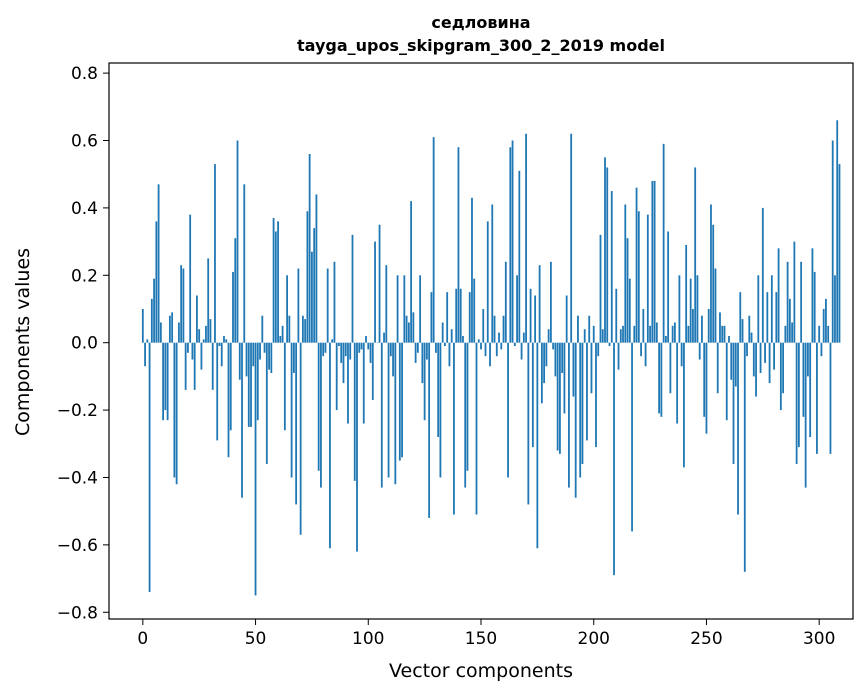 Image resolution: width=867 pixels, height=696 pixels. What do you see at coordinates (84, 74) in the screenshot?
I see `y-tick-label: 0.8` at bounding box center [84, 74].